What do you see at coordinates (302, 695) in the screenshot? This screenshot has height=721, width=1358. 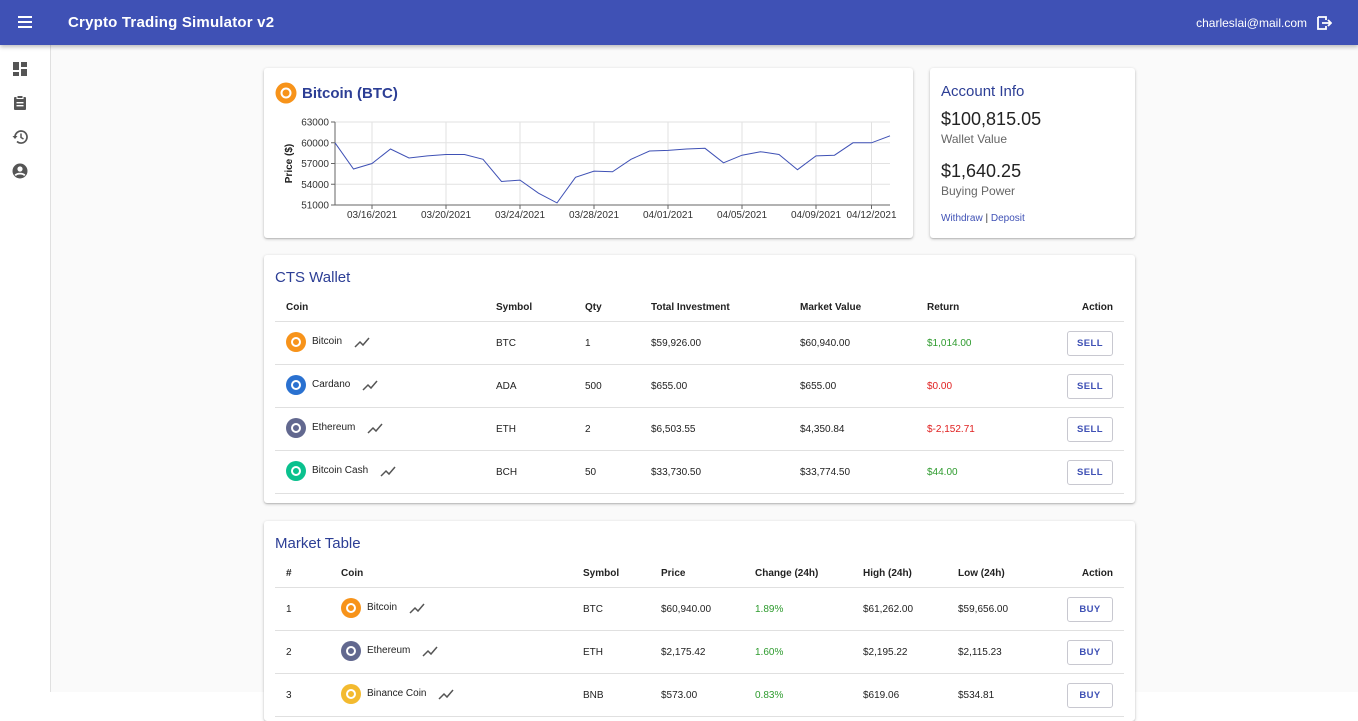 I see `cell: 3` at bounding box center [302, 695].